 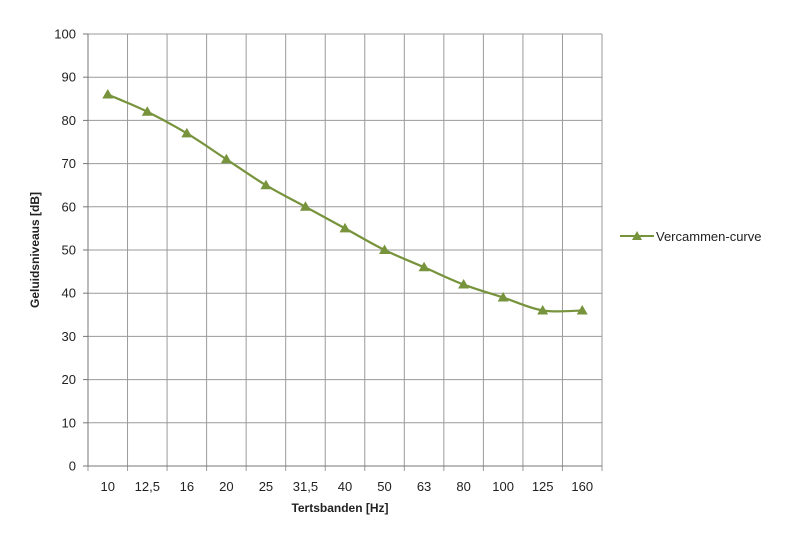 What do you see at coordinates (637, 235) in the screenshot?
I see `legend-marker-triangle` at bounding box center [637, 235].